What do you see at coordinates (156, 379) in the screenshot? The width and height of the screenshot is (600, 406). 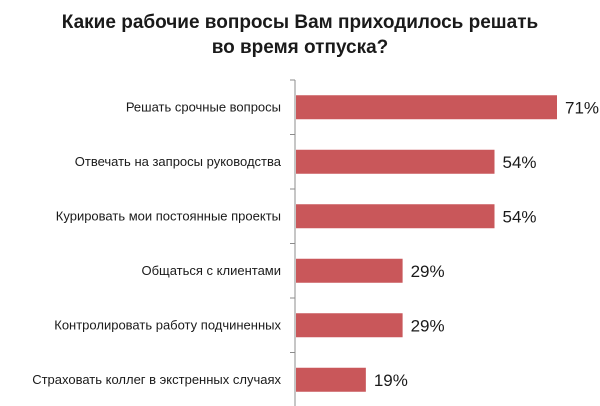 I see `category-label: Страховать коллег в экстренных случаях` at bounding box center [156, 379].